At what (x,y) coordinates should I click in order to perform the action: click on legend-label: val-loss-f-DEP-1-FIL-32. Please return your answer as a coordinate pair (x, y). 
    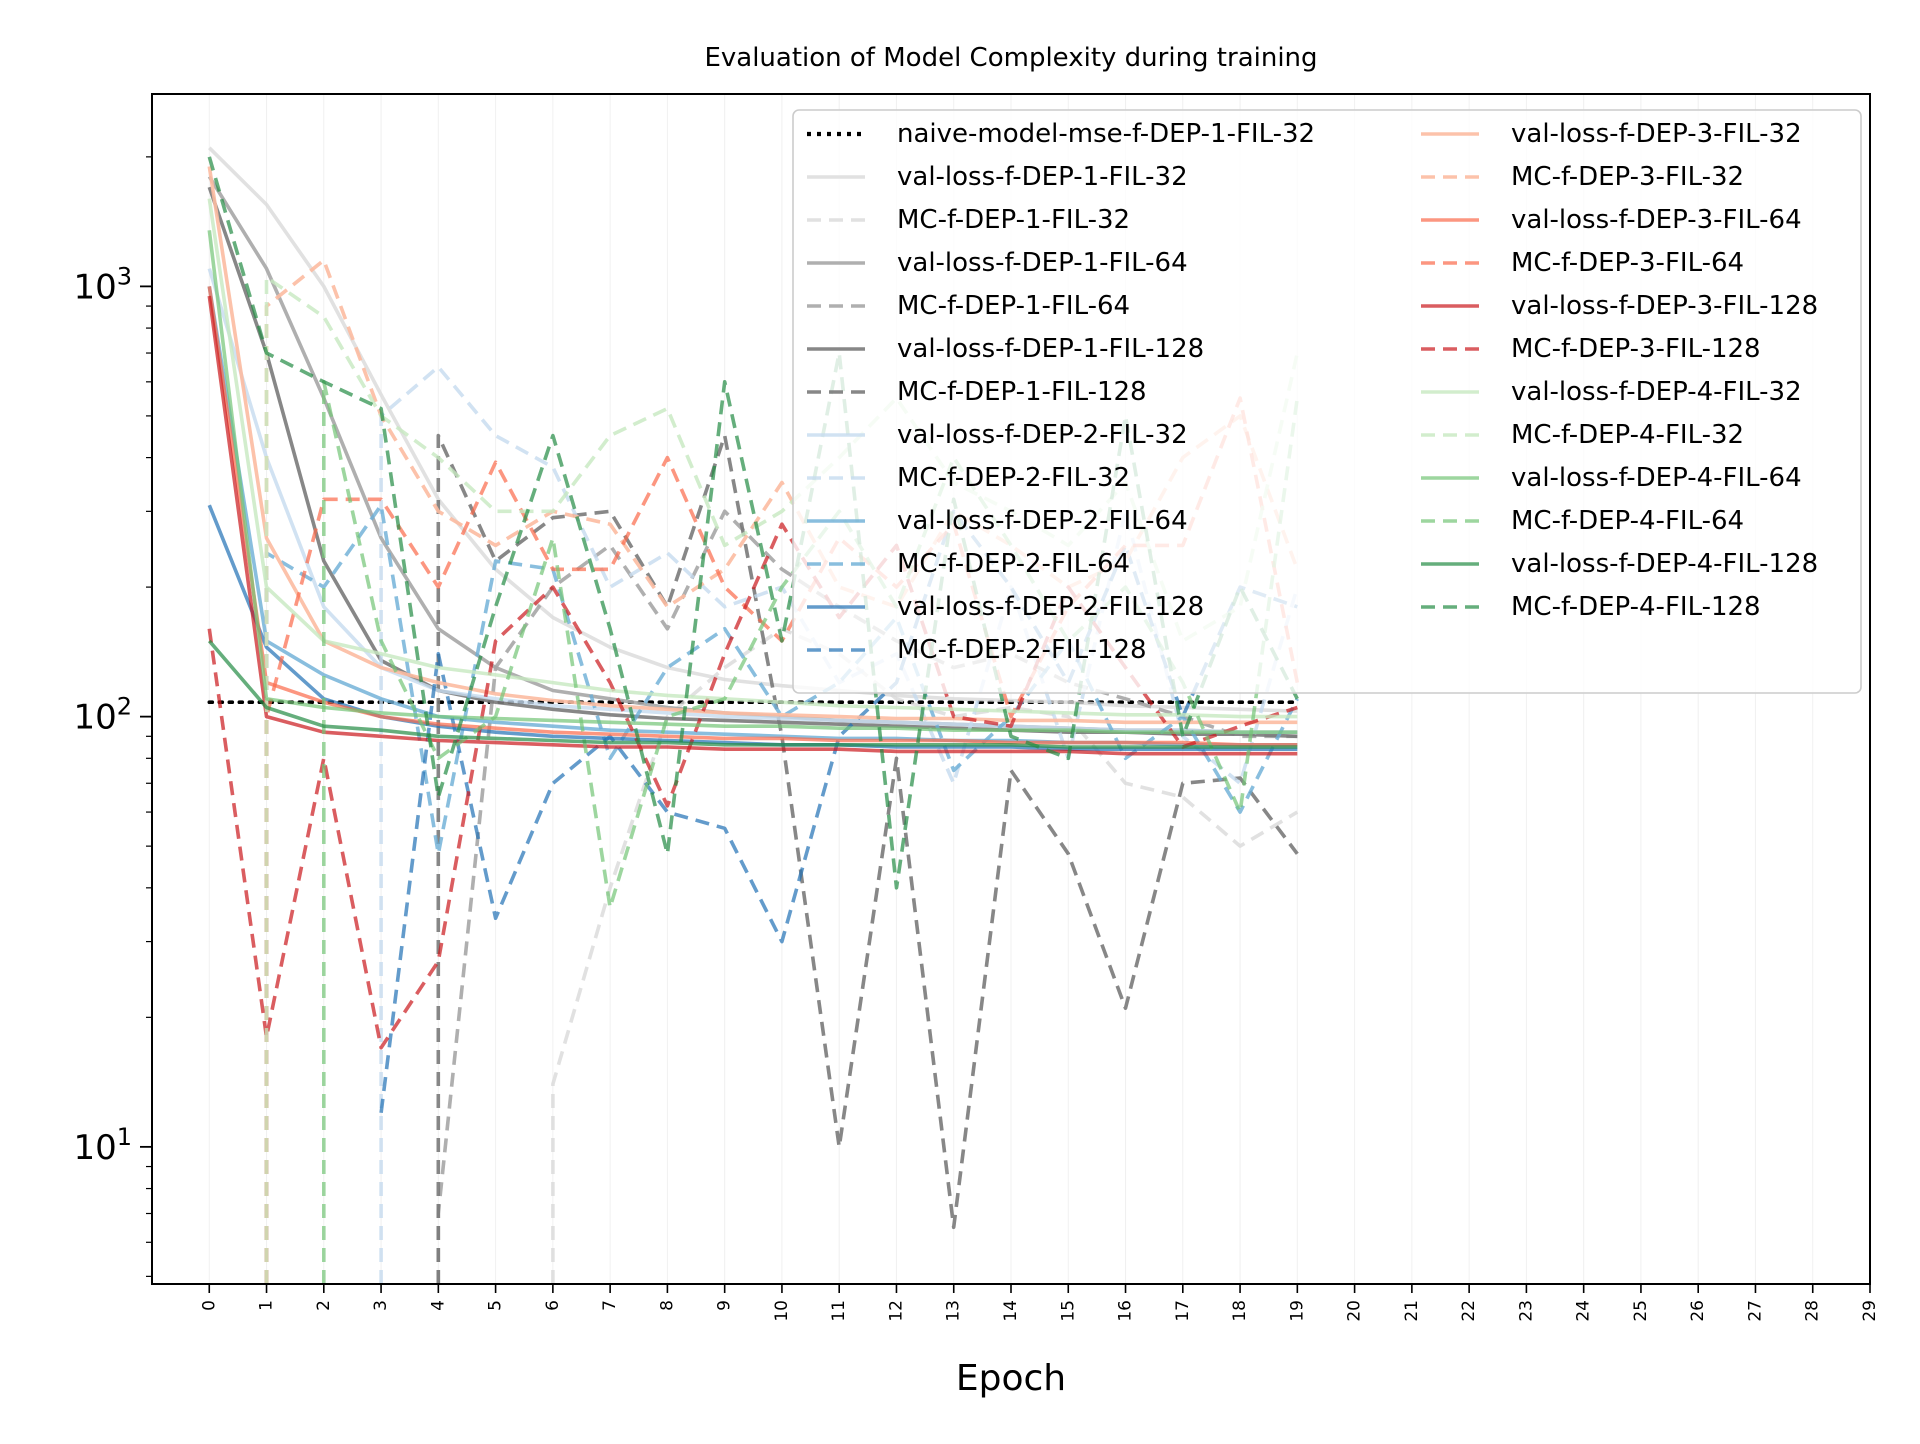
    Looking at the image, I should click on (1042, 177).